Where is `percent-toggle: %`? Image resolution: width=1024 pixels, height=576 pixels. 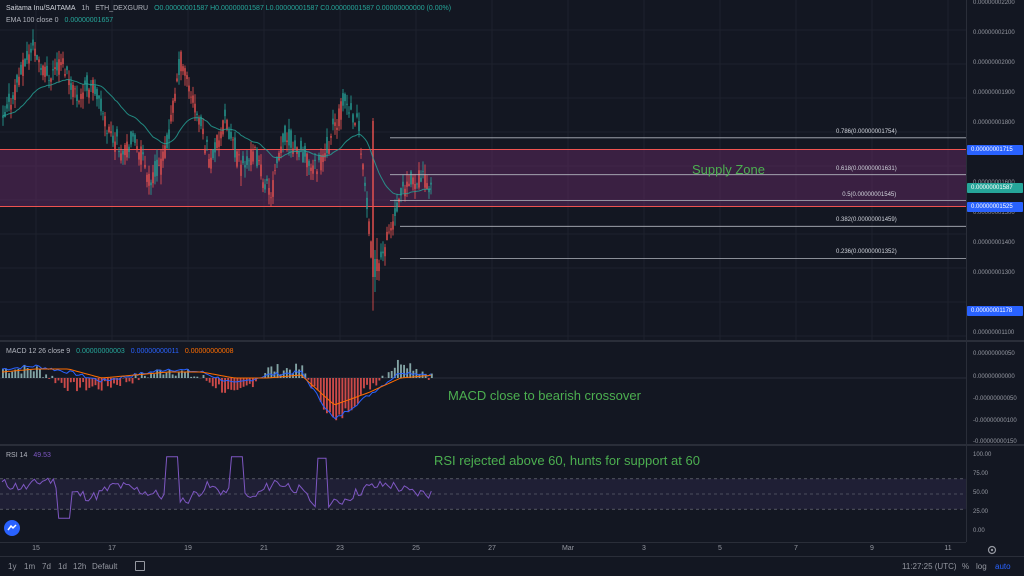 percent-toggle: % is located at coordinates (966, 566).